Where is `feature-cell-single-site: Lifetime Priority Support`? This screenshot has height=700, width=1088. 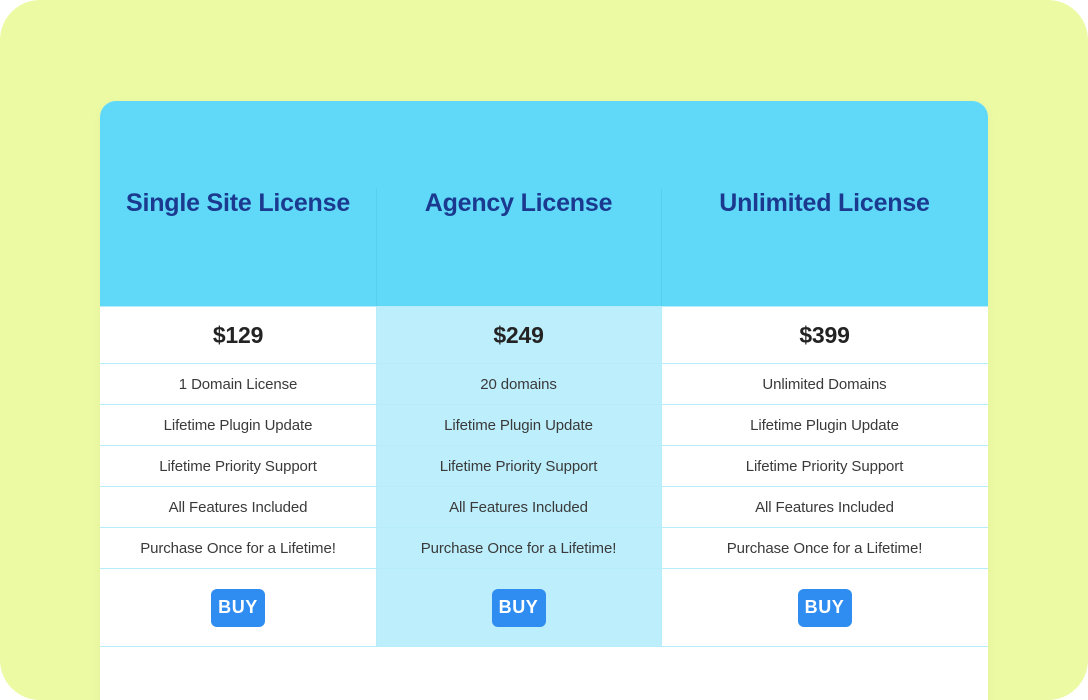 feature-cell-single-site: Lifetime Priority Support is located at coordinates (238, 466).